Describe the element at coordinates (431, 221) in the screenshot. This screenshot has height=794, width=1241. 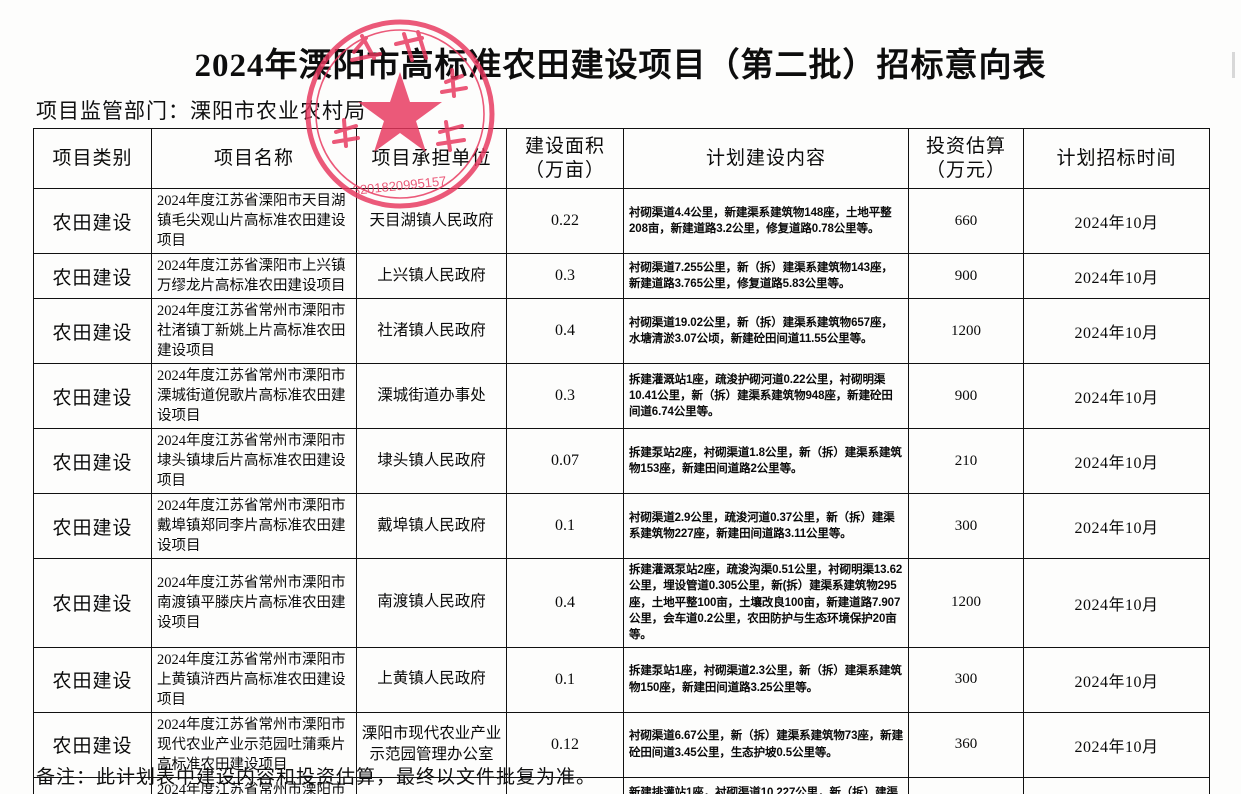
I see `cell-undertaking-unit: 天目湖镇人民政府` at that location.